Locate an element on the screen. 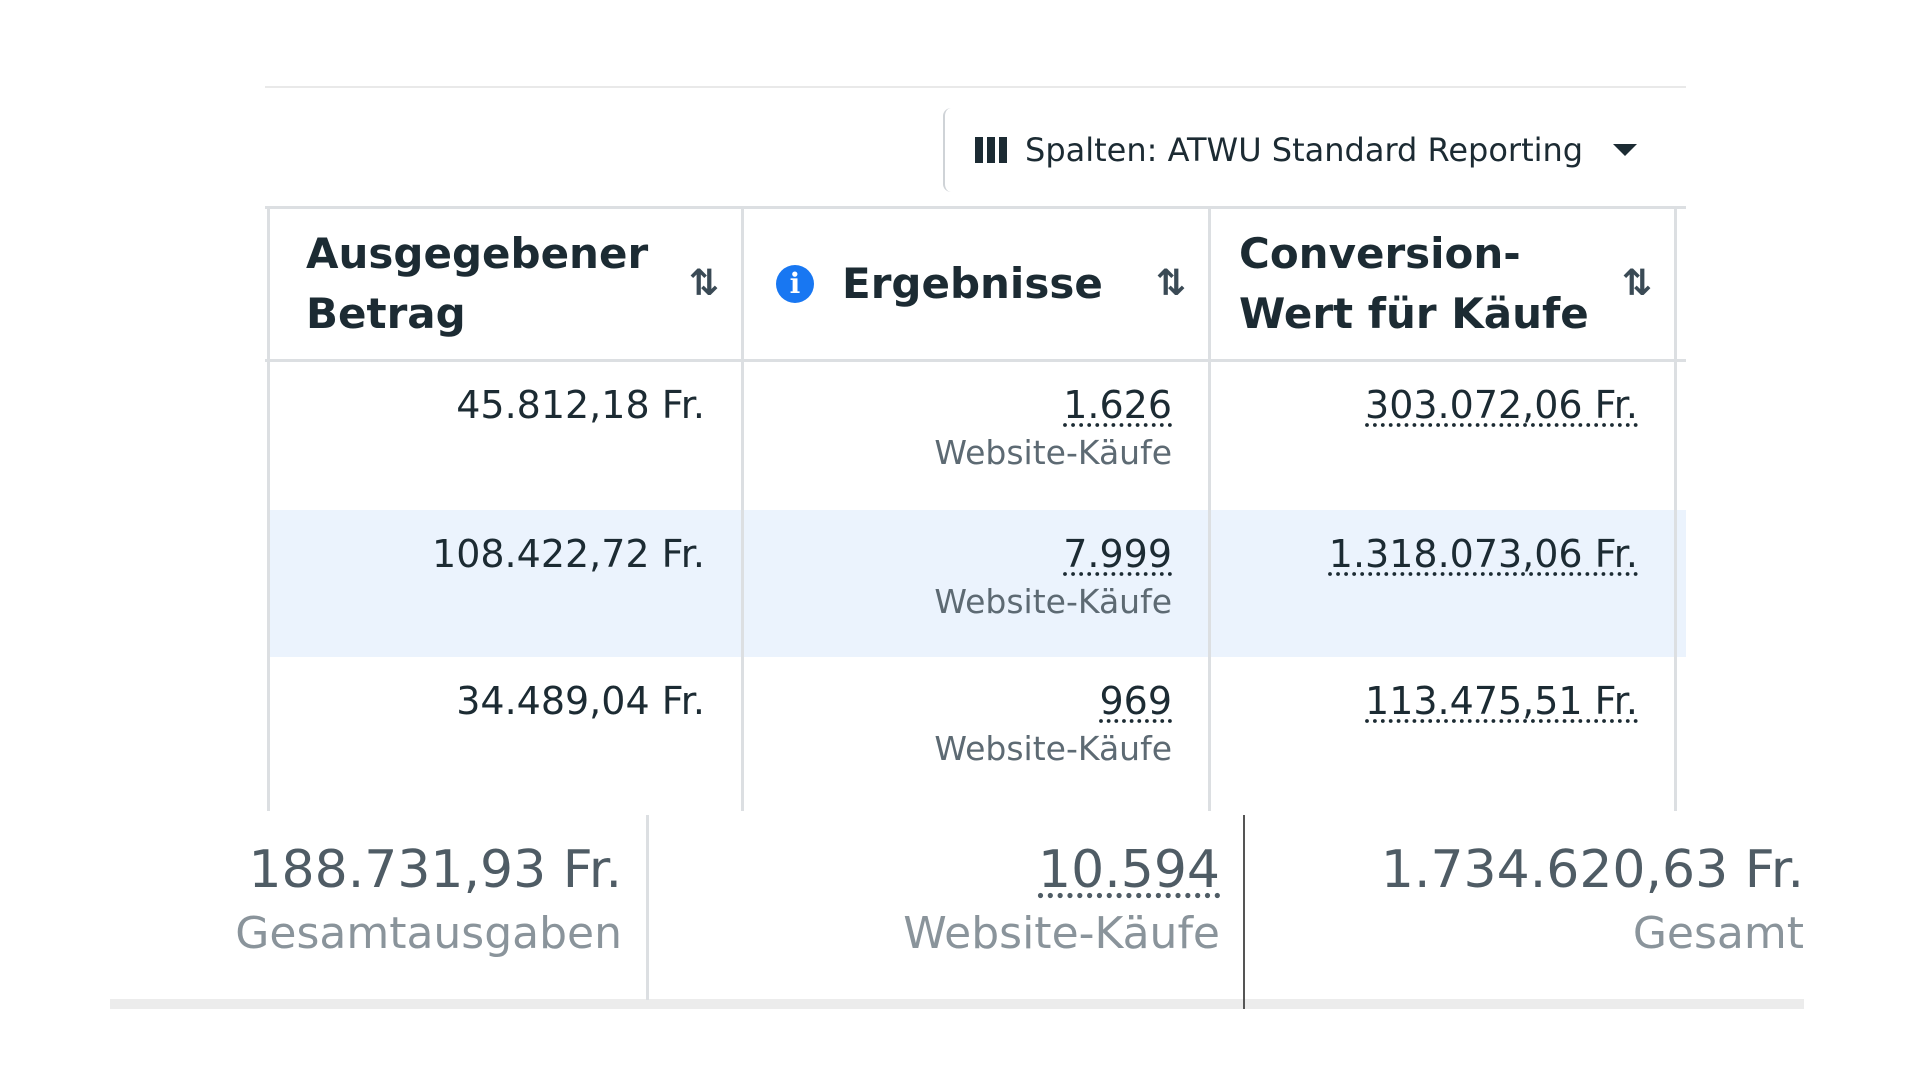 This screenshot has height=1080, width=1920. header-cell: i Ergebnisse ⇅ is located at coordinates (976, 284).